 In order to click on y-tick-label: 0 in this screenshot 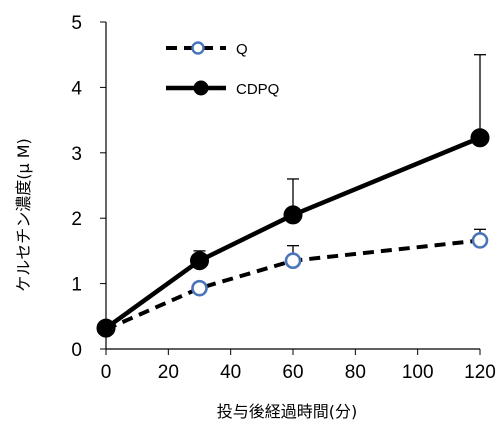, I will do `click(76, 350)`.